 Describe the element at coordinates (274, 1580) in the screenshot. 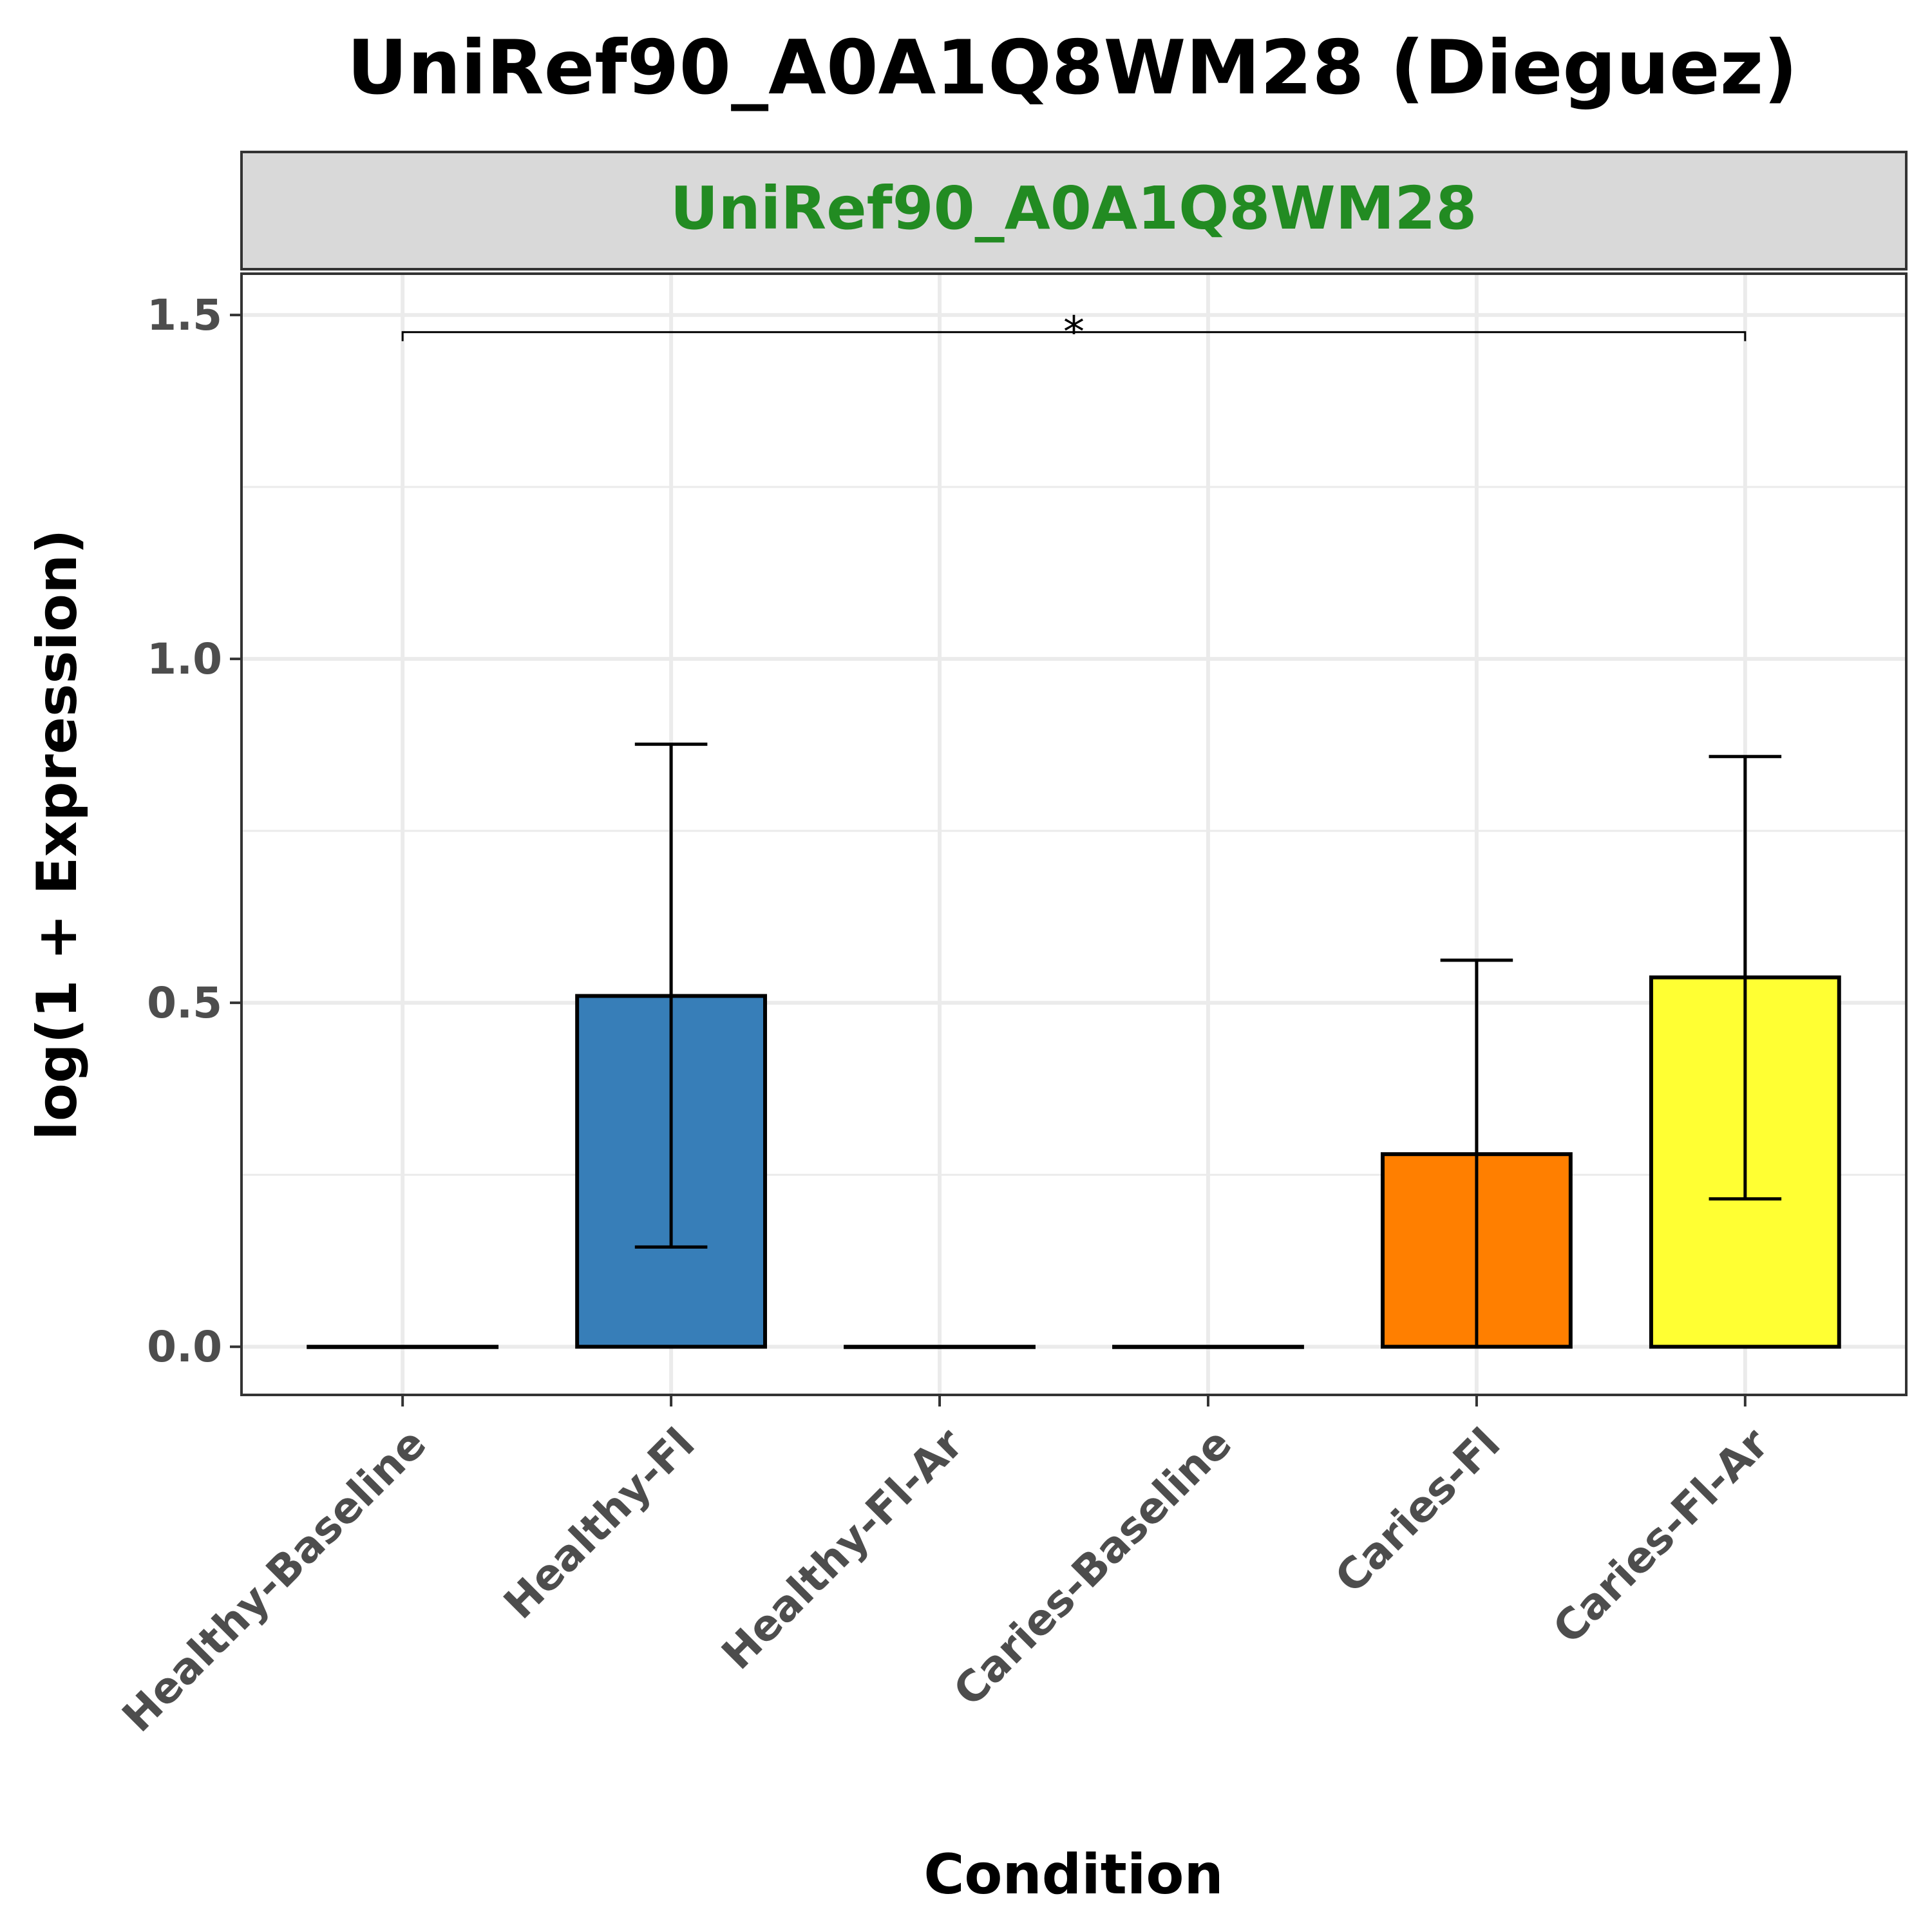

I see `x-tick-label: Healthy-Baseline` at that location.